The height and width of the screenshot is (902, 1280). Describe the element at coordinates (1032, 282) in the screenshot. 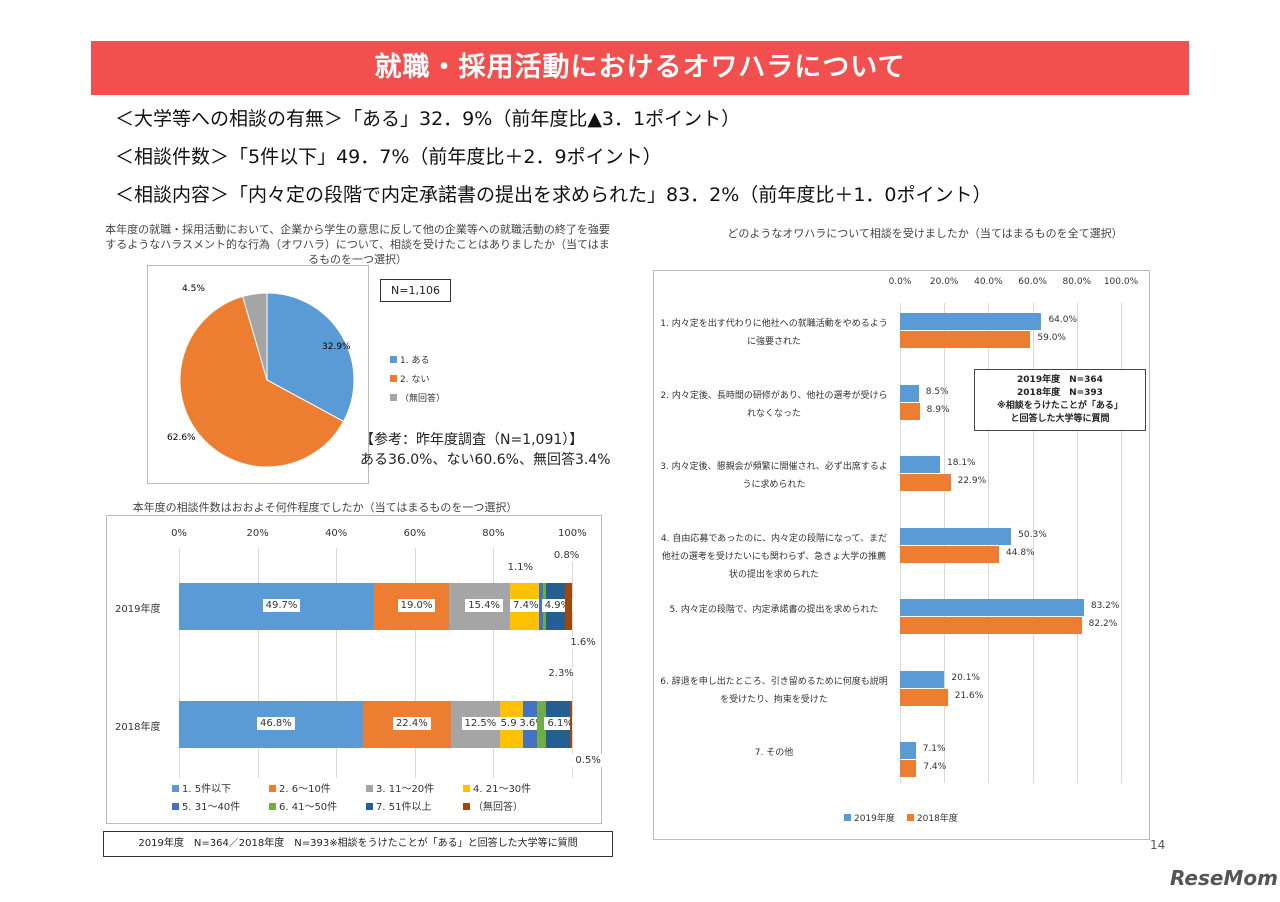

I see `x-tick-label: 60.0%` at that location.